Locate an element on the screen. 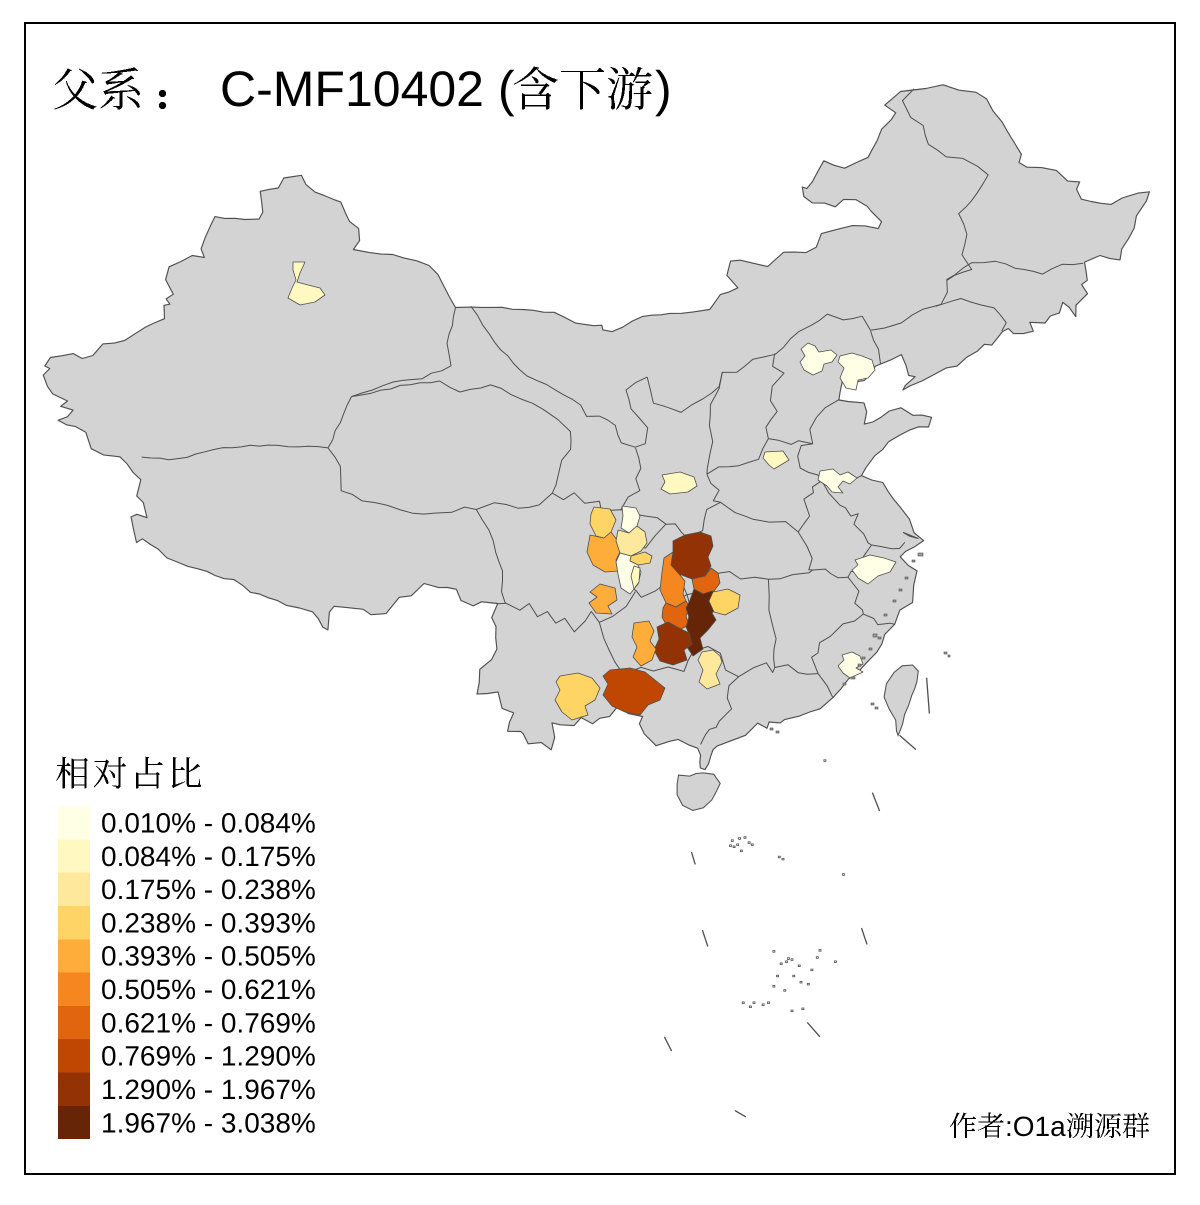 Image resolution: width=1200 pixels, height=1205 pixels. svg-text: 0.621% - 0.769% is located at coordinates (208, 1022).